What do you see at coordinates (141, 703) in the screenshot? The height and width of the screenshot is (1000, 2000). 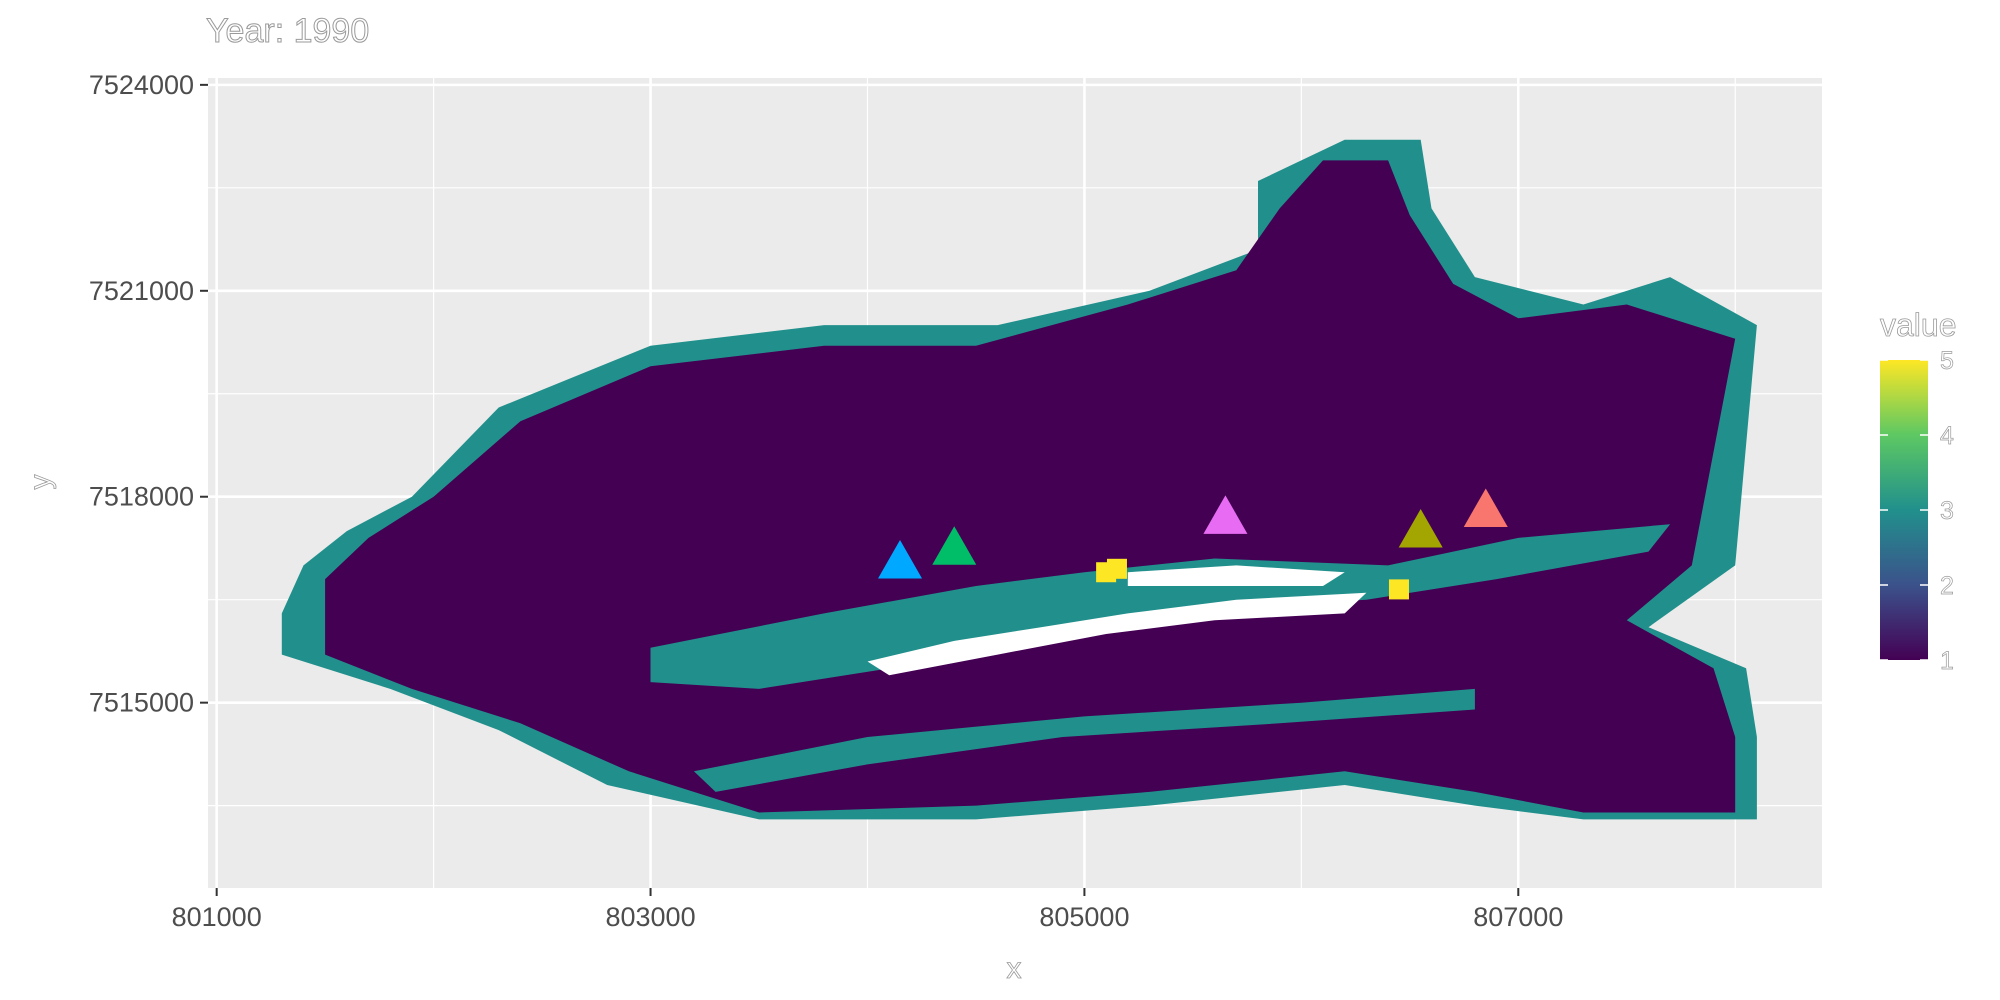 I see `y-tick-label: 7515000` at bounding box center [141, 703].